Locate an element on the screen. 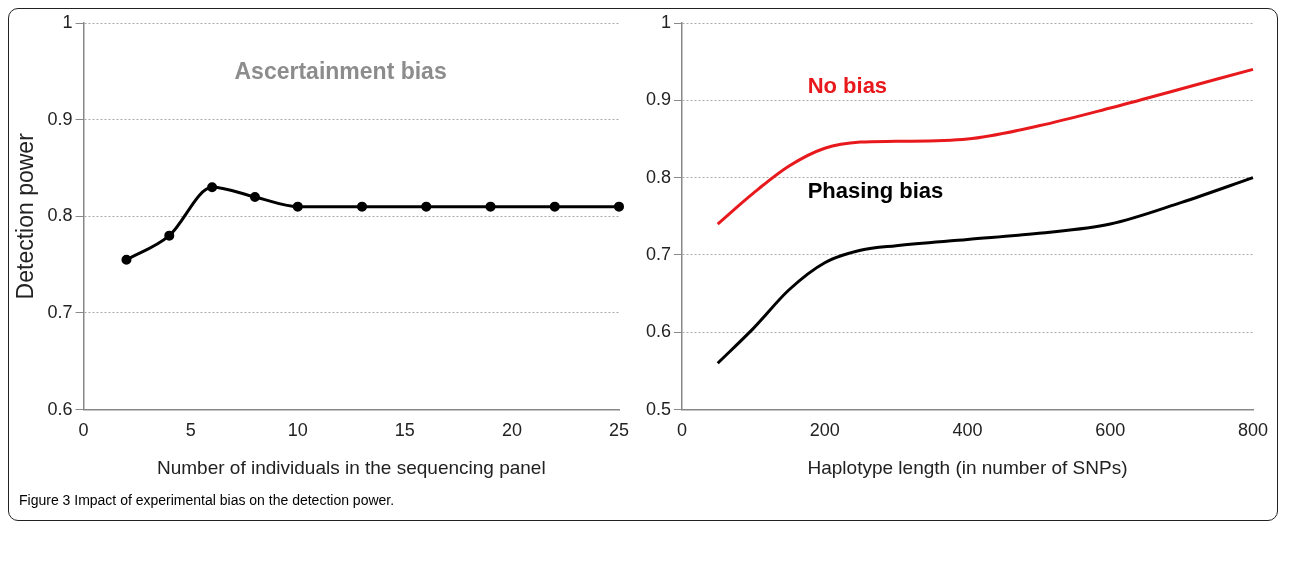 Image resolution: width=1289 pixels, height=579 pixels. text: Ascertainment bias is located at coordinates (340, 71).